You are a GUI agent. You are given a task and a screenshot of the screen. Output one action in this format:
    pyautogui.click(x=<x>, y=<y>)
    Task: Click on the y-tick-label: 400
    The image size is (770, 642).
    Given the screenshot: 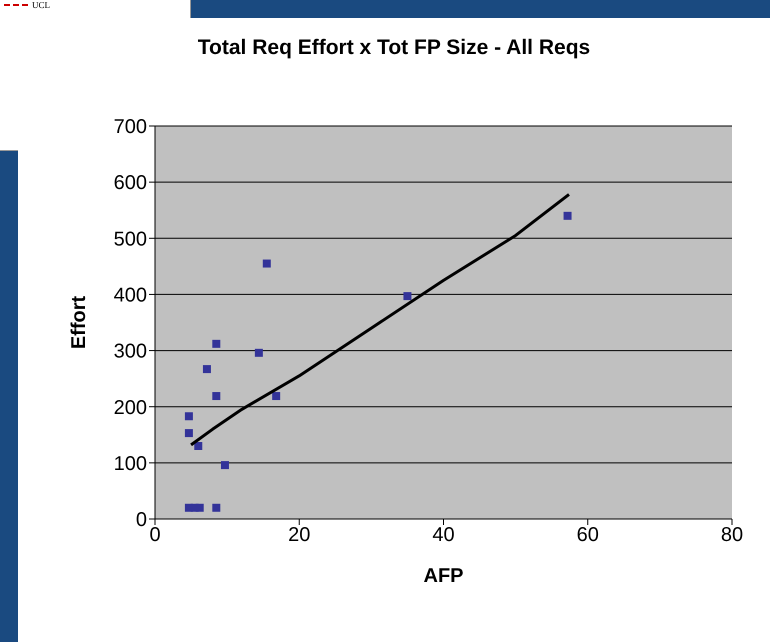 What is the action you would take?
    pyautogui.click(x=130, y=295)
    